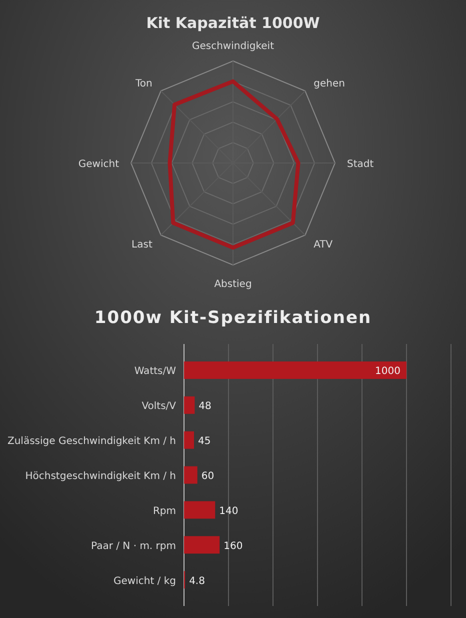 This screenshot has height=618, width=466. I want to click on spoke-label: gehen, so click(329, 84).